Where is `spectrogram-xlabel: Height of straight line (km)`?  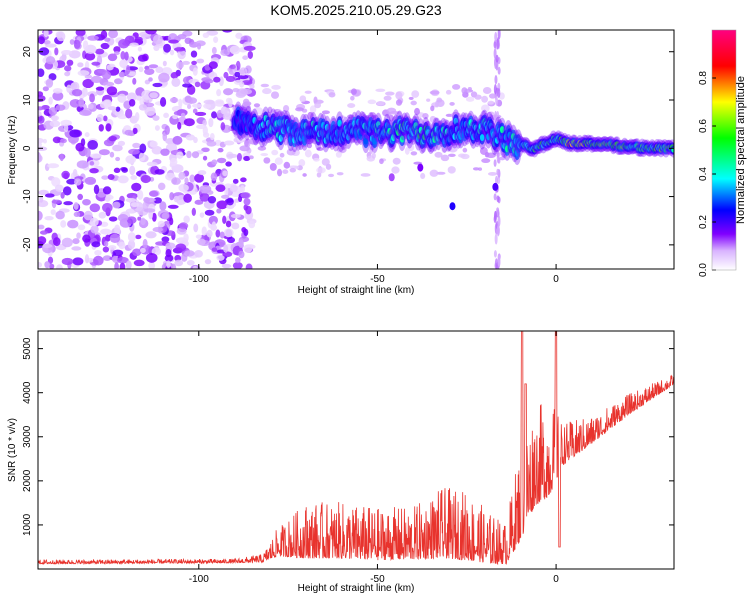
spectrogram-xlabel: Height of straight line (km) is located at coordinates (356, 290).